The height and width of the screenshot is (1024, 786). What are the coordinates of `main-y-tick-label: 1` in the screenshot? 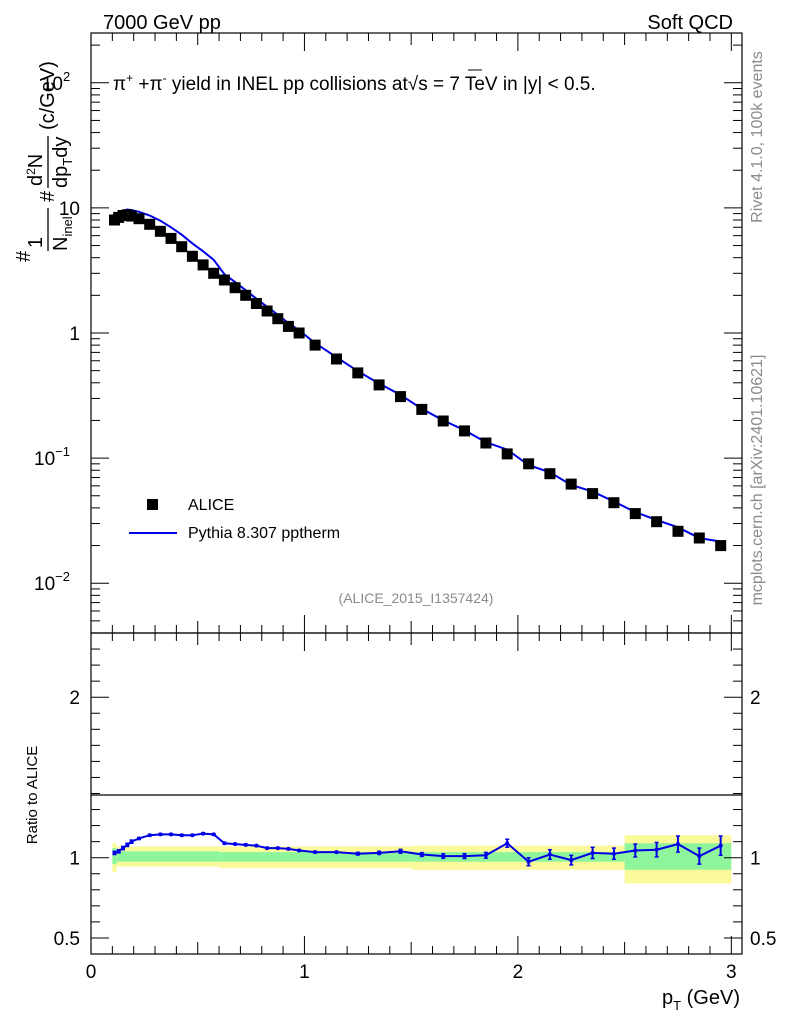 It's located at (74, 334).